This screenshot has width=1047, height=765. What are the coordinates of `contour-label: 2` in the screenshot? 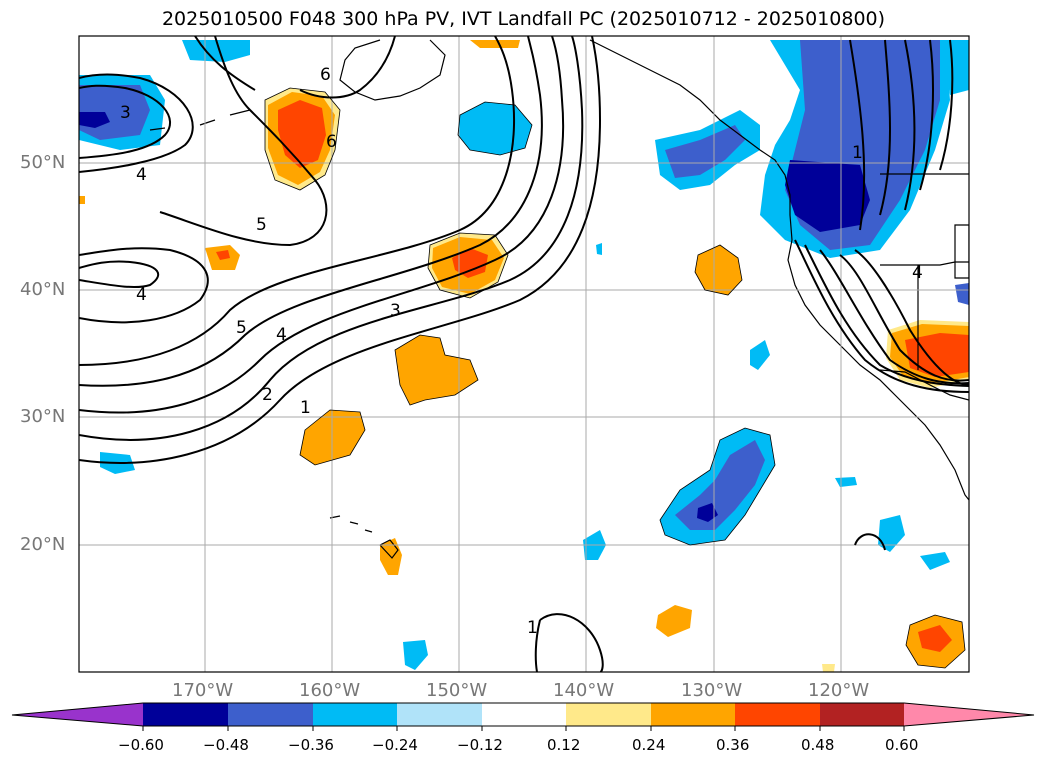 It's located at (267, 395).